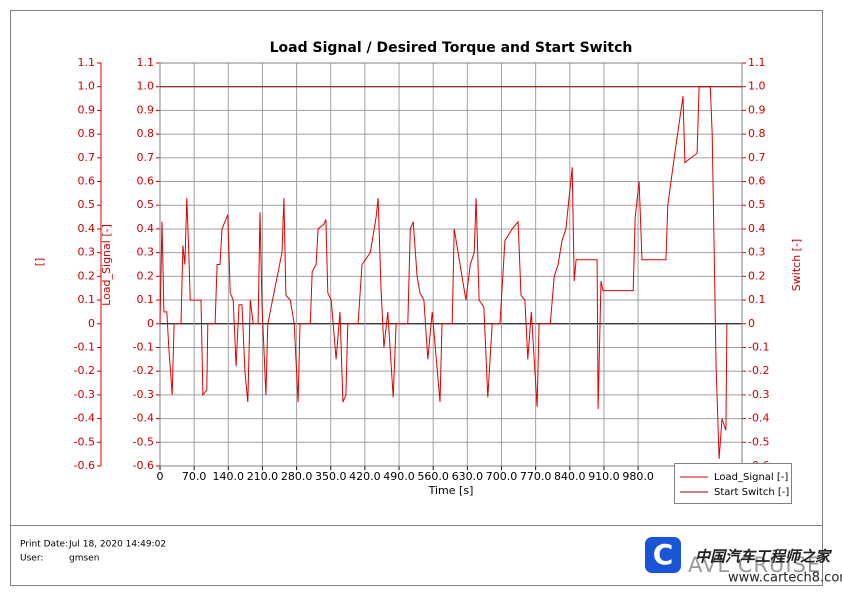 The height and width of the screenshot is (595, 842). I want to click on y2-tick-label: 0.4, so click(757, 228).